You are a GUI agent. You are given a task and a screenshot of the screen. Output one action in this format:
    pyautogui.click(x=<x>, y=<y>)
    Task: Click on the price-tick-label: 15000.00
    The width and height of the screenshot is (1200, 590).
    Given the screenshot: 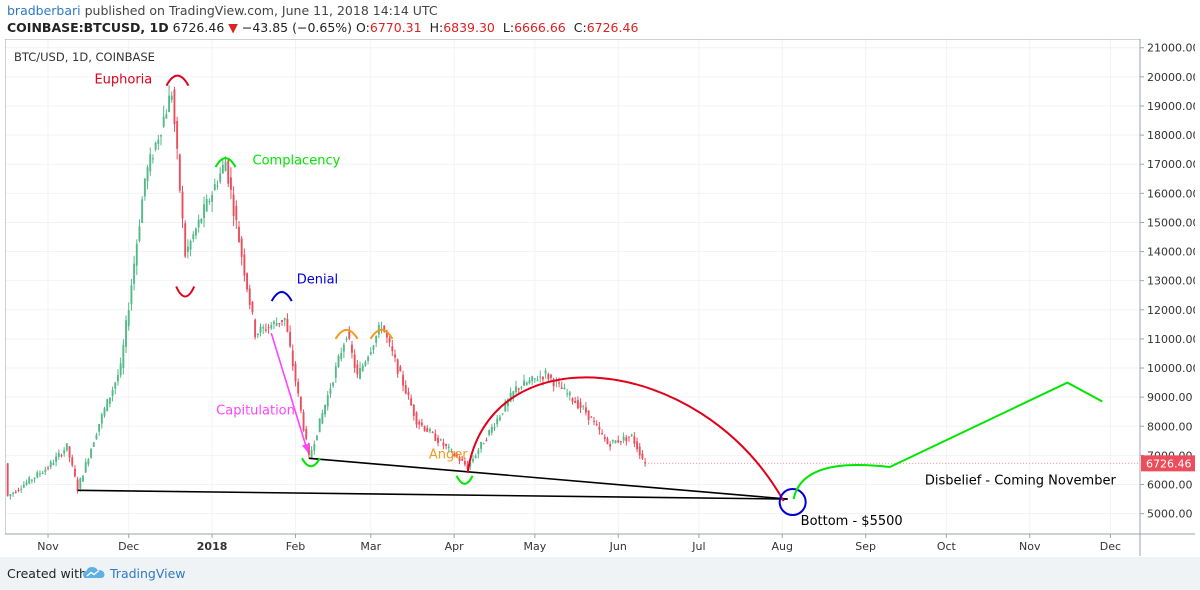 What is the action you would take?
    pyautogui.click(x=1171, y=222)
    